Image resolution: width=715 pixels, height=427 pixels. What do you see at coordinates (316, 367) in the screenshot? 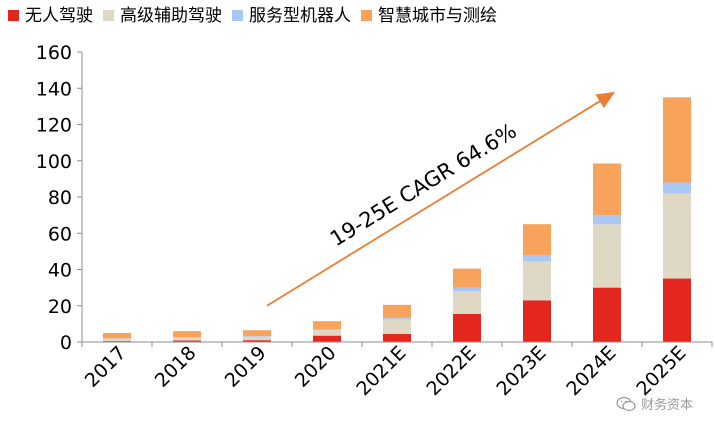
I see `x-tick-label: 2020` at bounding box center [316, 367].